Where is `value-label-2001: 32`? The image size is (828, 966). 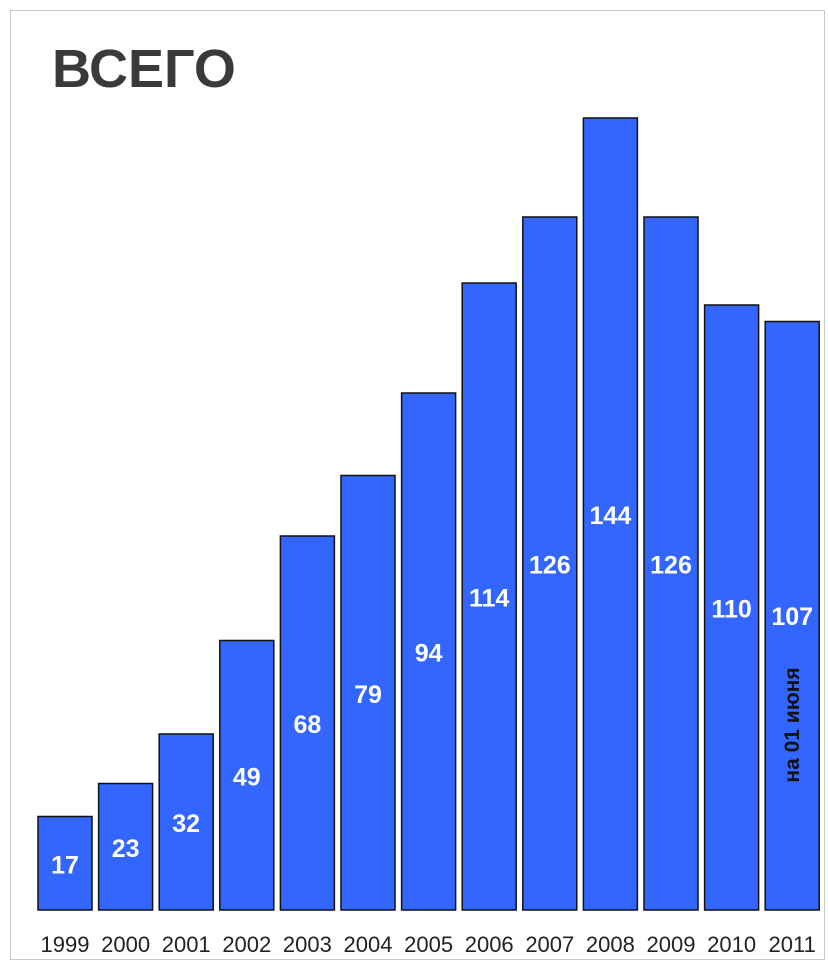
value-label-2001: 32 is located at coordinates (186, 824).